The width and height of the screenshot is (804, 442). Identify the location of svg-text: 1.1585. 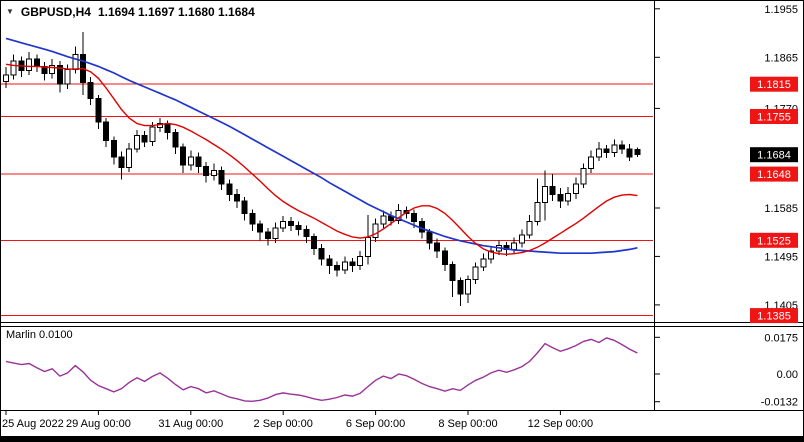
(781, 209).